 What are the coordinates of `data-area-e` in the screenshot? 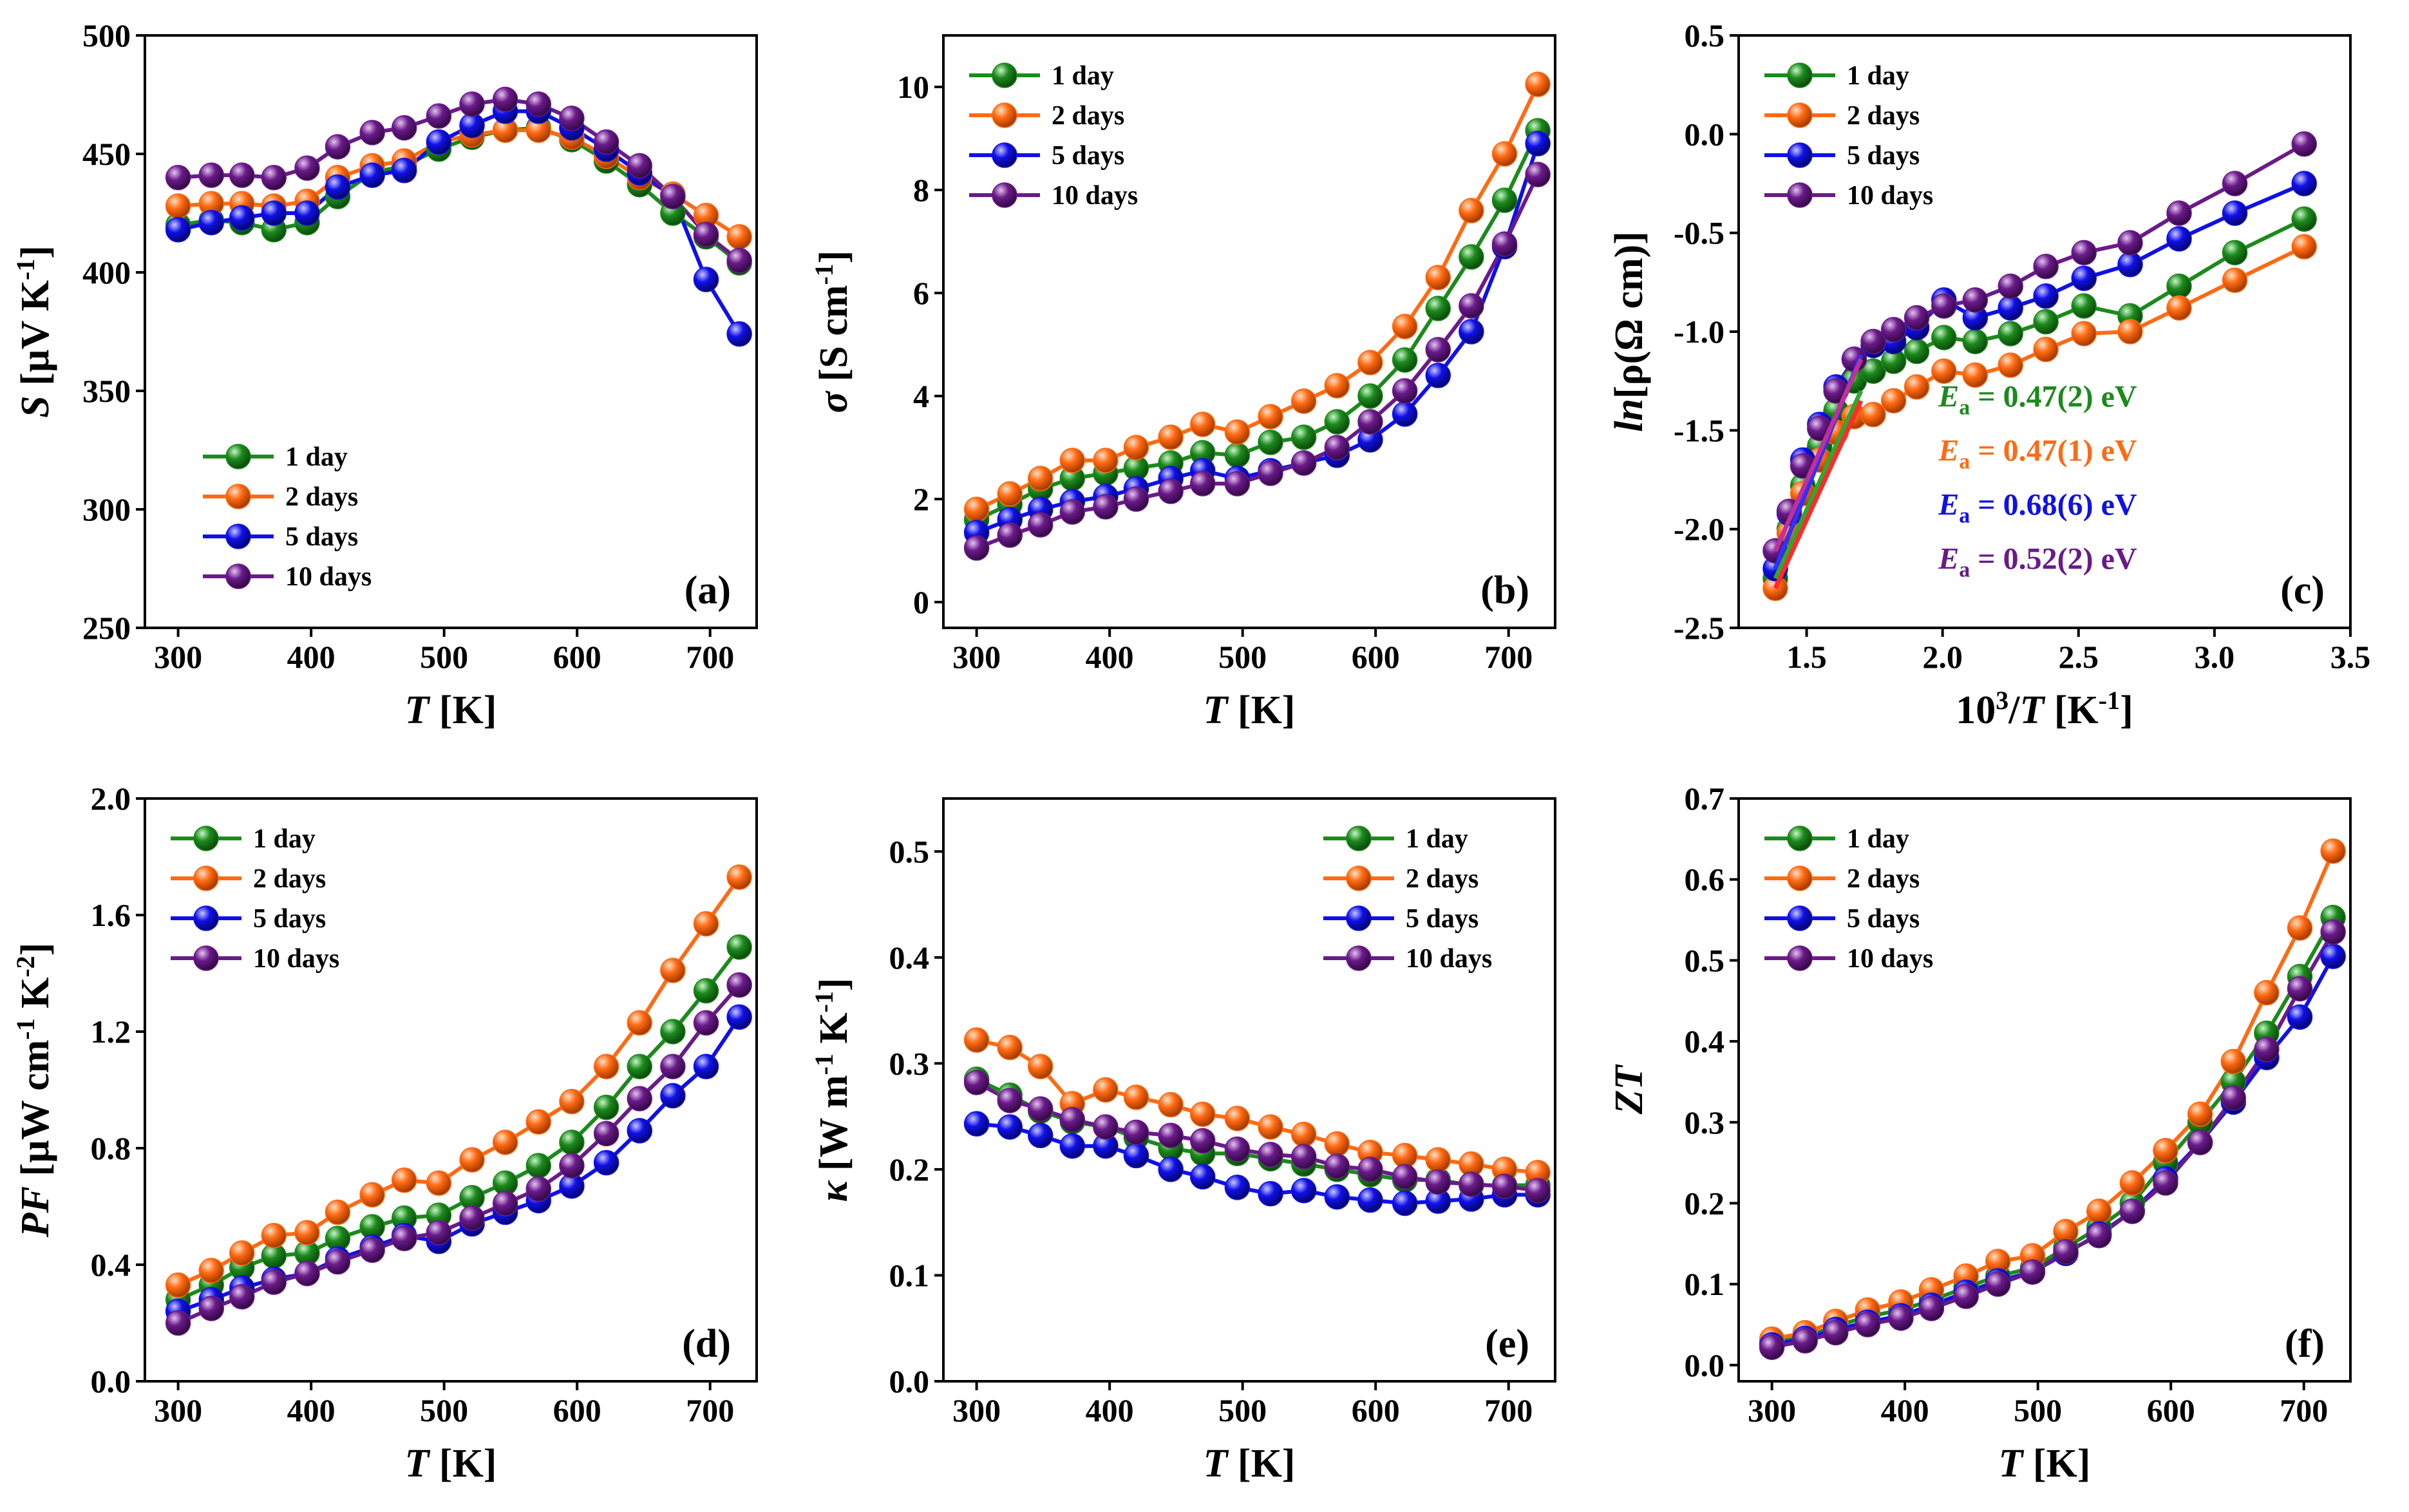 It's located at (1257, 1121).